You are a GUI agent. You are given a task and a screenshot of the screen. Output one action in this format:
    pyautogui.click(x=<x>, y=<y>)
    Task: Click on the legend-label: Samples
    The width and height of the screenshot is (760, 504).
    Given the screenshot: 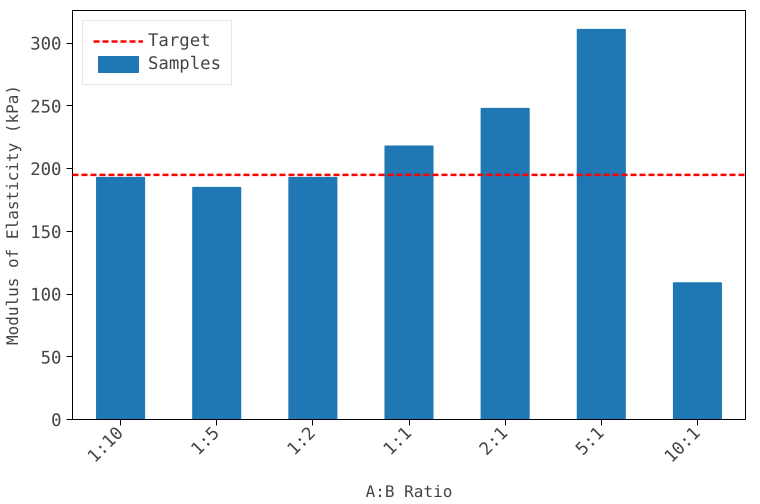 What is the action you would take?
    pyautogui.click(x=185, y=64)
    